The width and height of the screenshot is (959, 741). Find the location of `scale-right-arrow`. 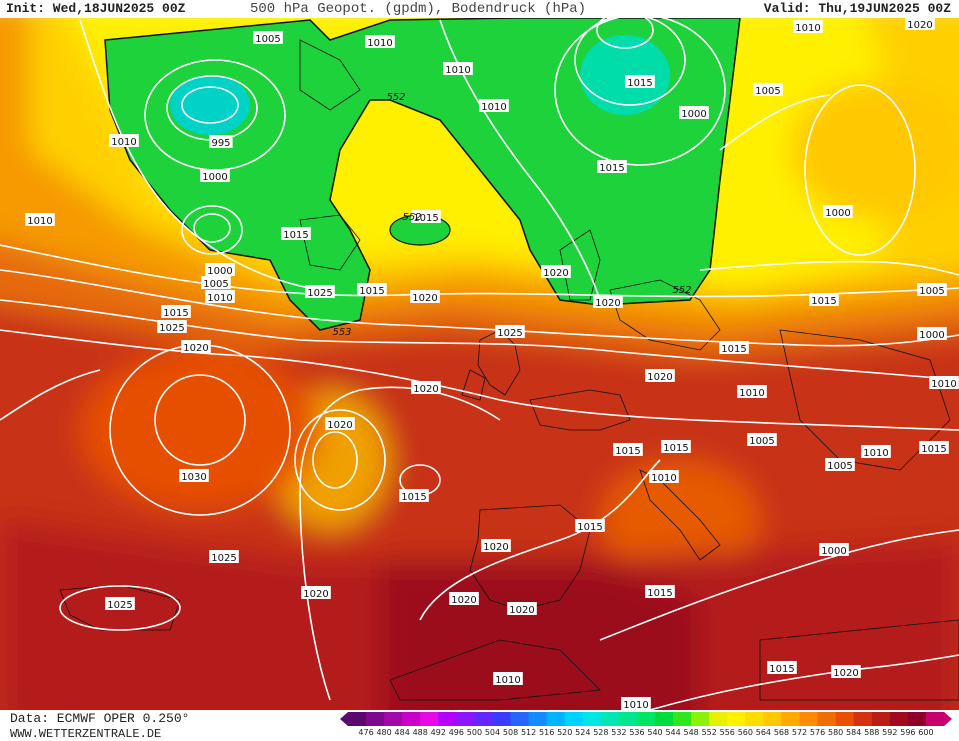

scale-right-arrow is located at coordinates (948, 719).